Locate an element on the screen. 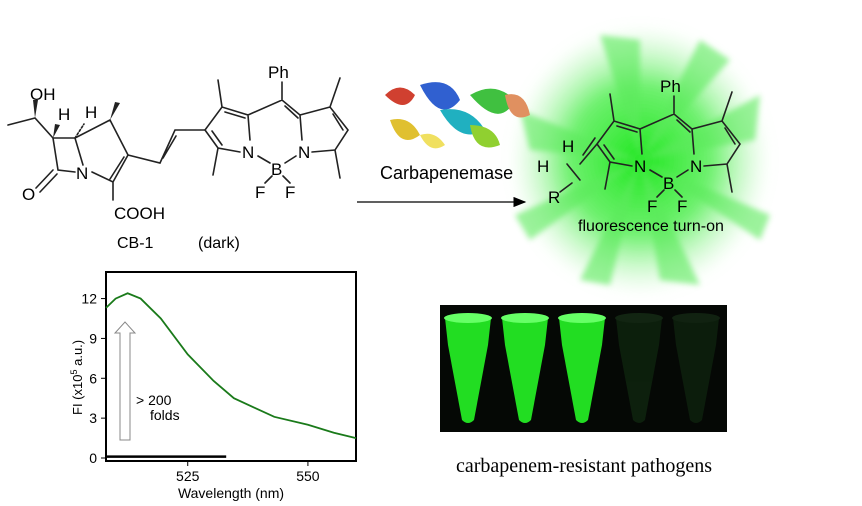  y-tick-label: 0 is located at coordinates (93, 458).